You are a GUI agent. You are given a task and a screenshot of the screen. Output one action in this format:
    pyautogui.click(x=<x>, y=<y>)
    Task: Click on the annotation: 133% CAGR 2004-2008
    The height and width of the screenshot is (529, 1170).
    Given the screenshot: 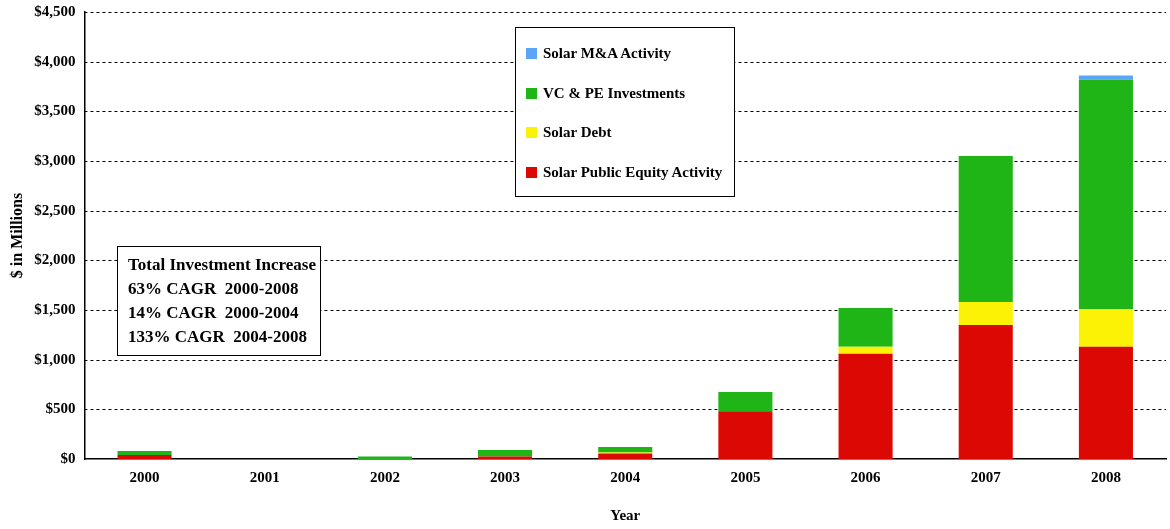 What is the action you would take?
    pyautogui.click(x=217, y=336)
    